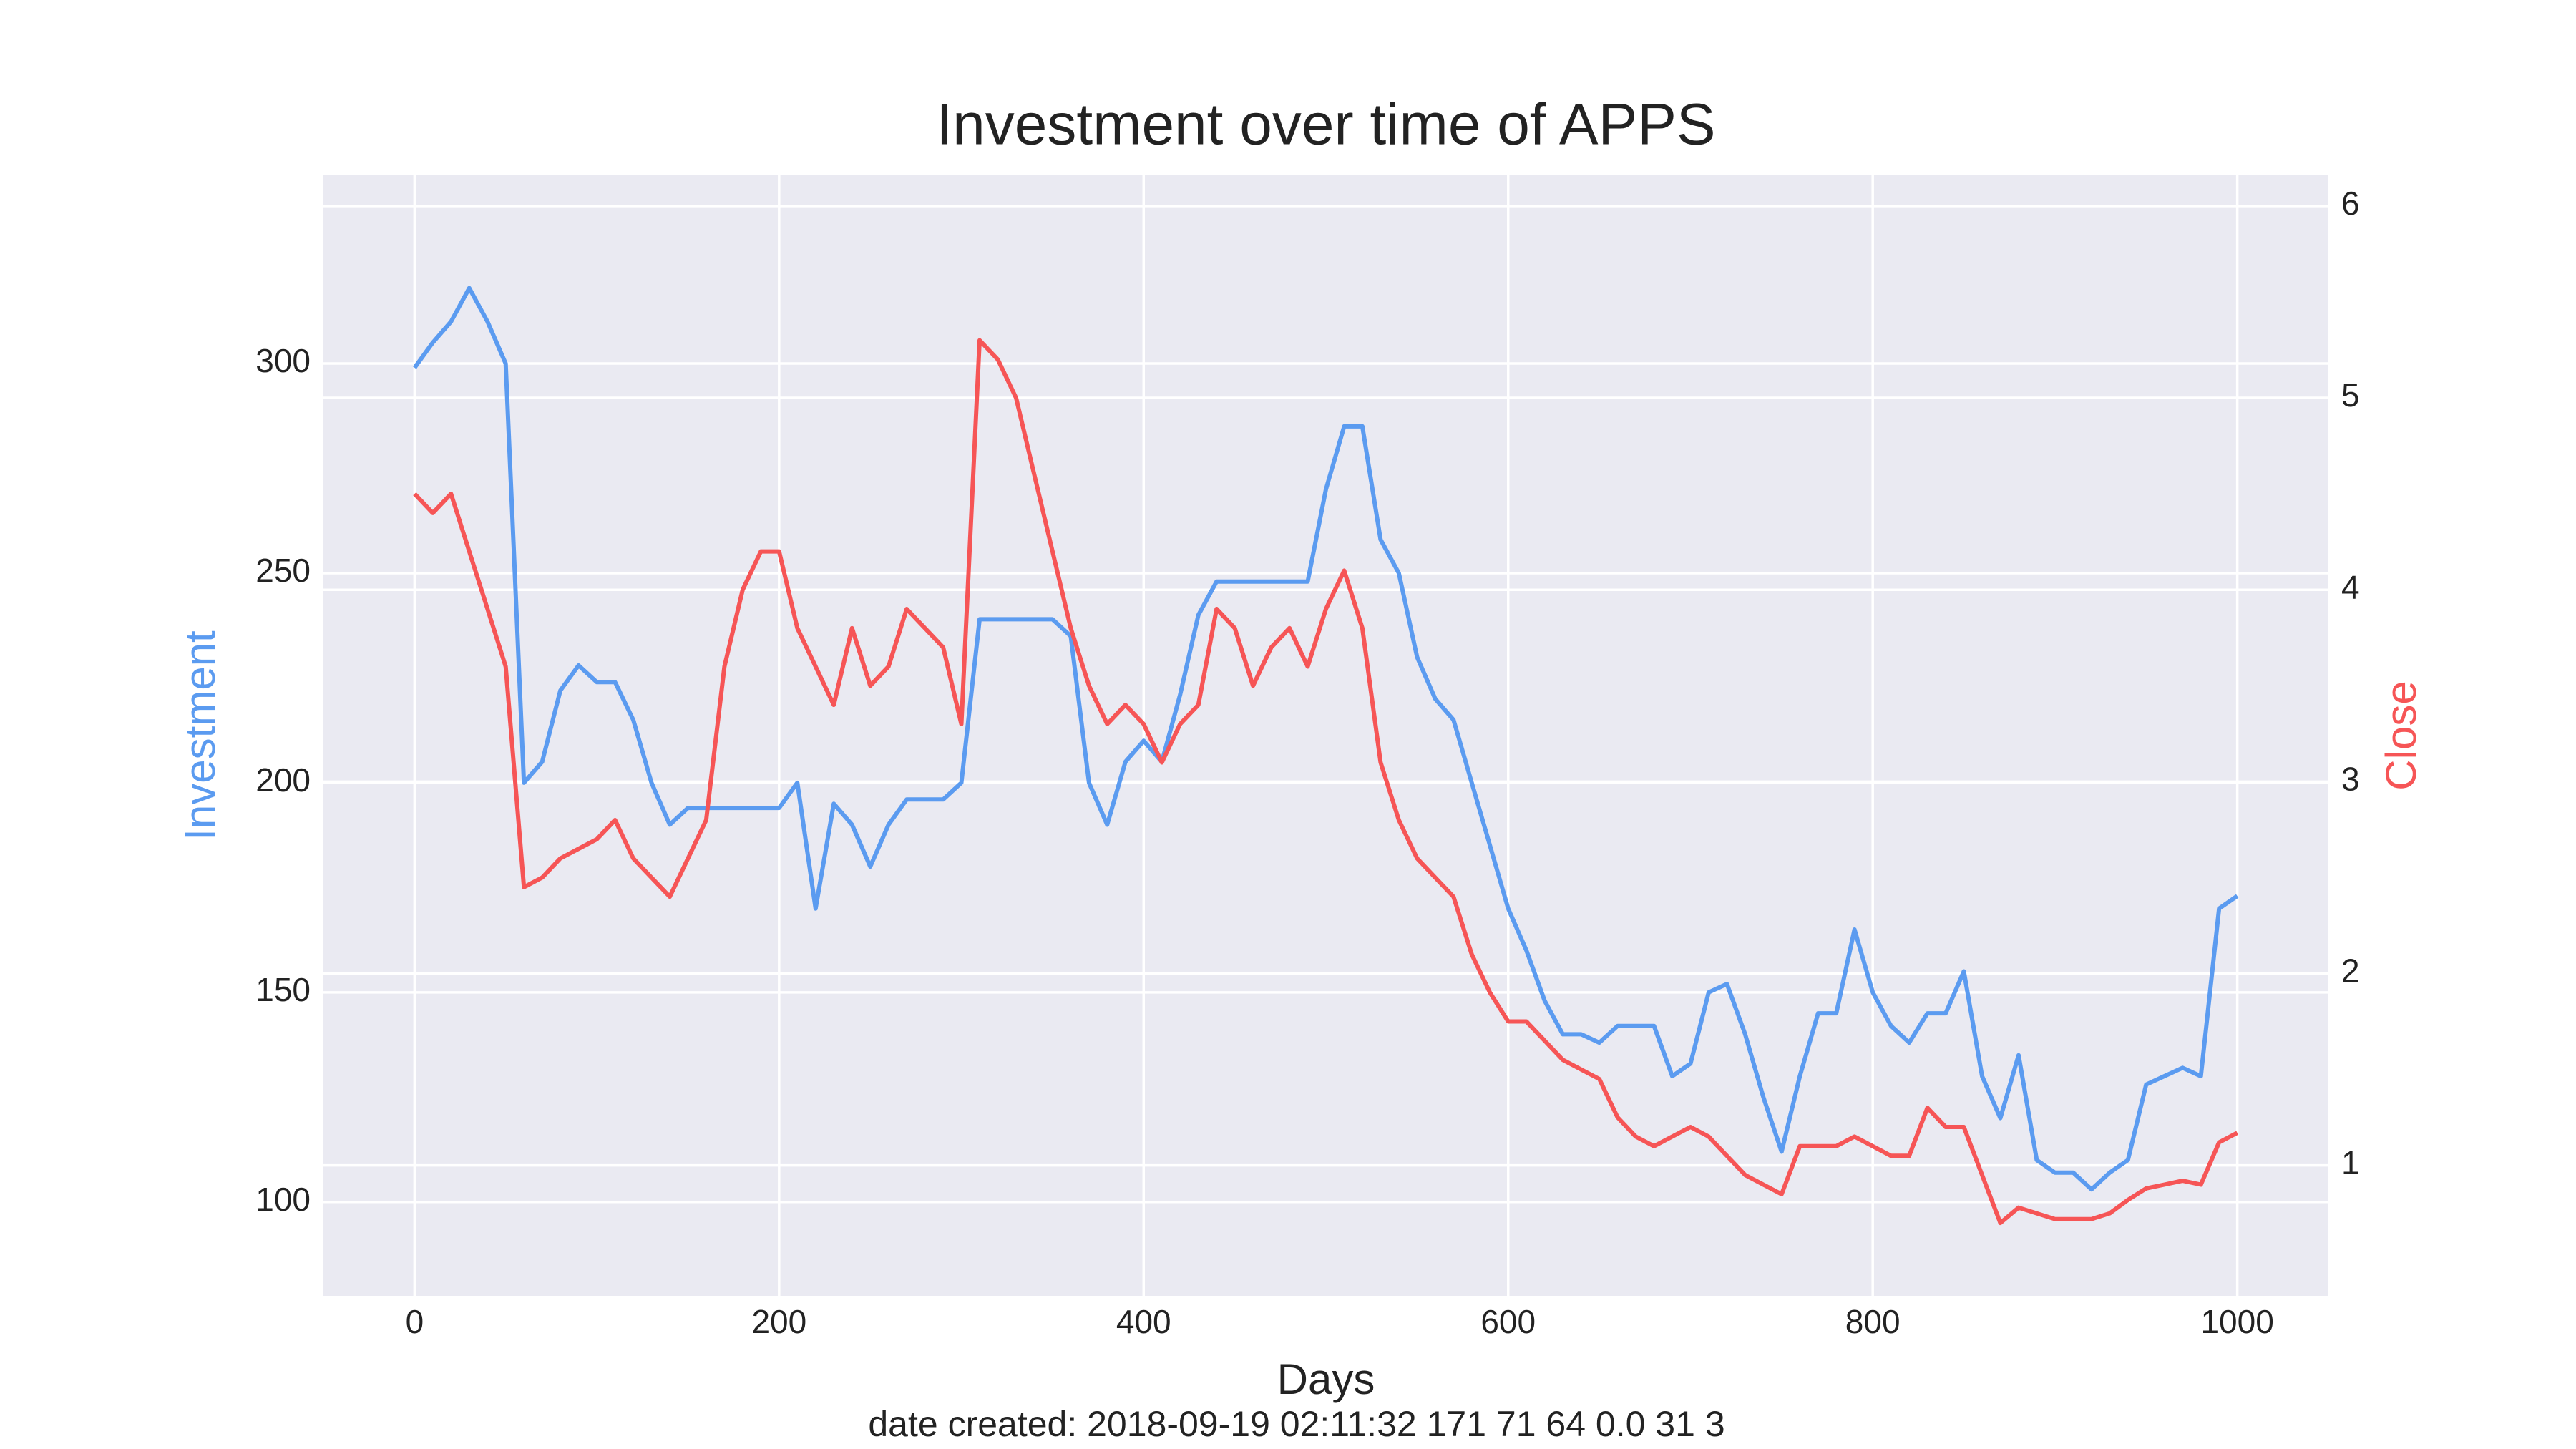 The height and width of the screenshot is (1449, 2576). What do you see at coordinates (1326, 1379) in the screenshot?
I see `x-axis-label: Days` at bounding box center [1326, 1379].